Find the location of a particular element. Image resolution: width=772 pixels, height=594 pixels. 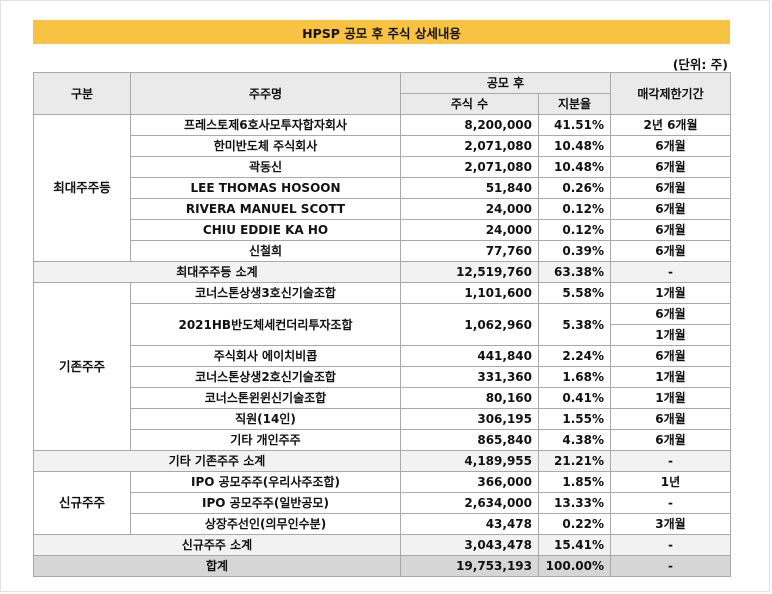

share-ratio: 1.55% is located at coordinates (574, 419).